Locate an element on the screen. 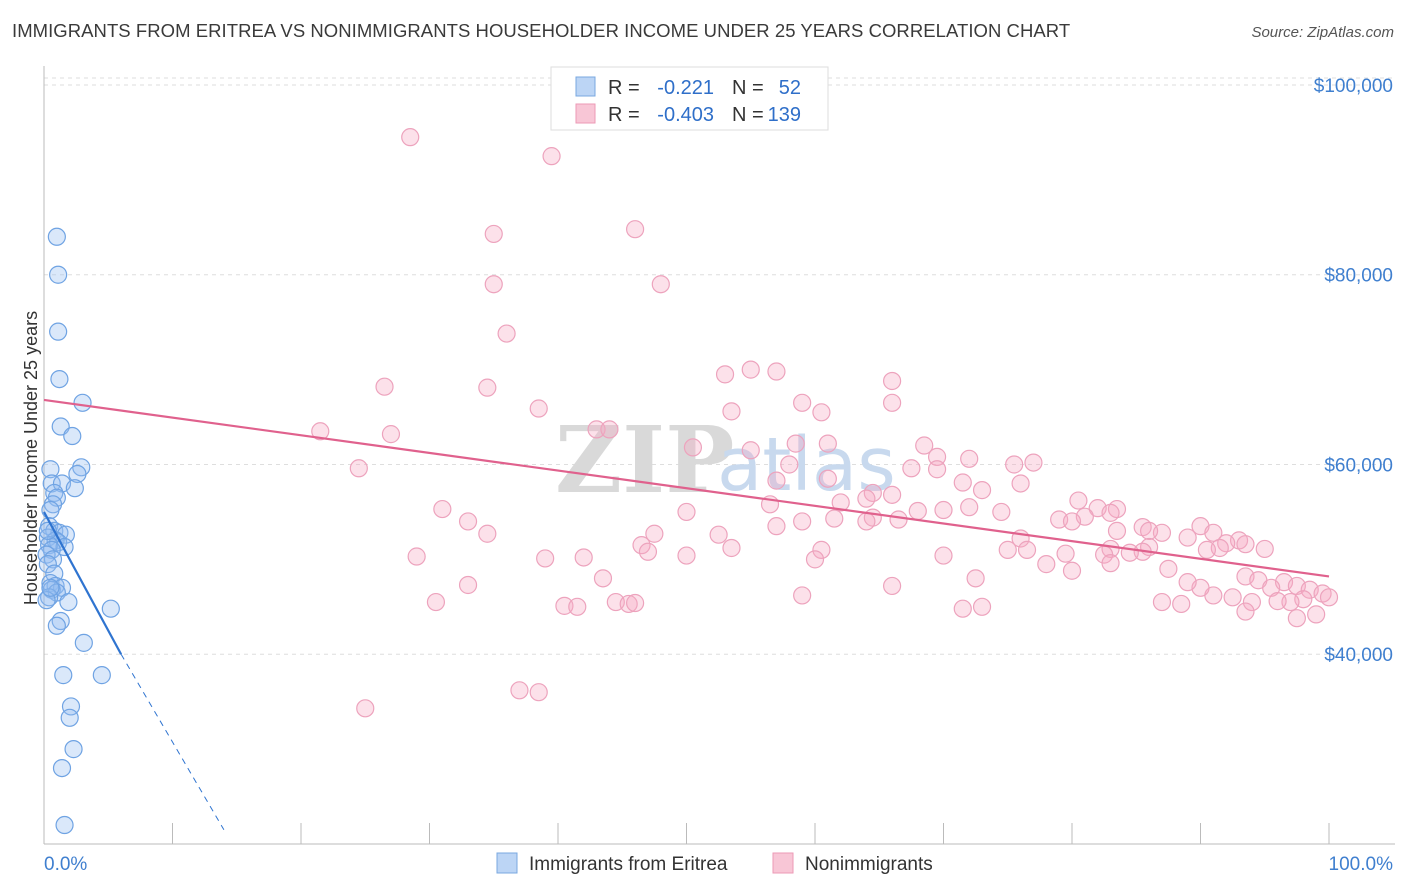 The width and height of the screenshot is (1406, 892). eritrea-trend-extension is located at coordinates (172, 742).